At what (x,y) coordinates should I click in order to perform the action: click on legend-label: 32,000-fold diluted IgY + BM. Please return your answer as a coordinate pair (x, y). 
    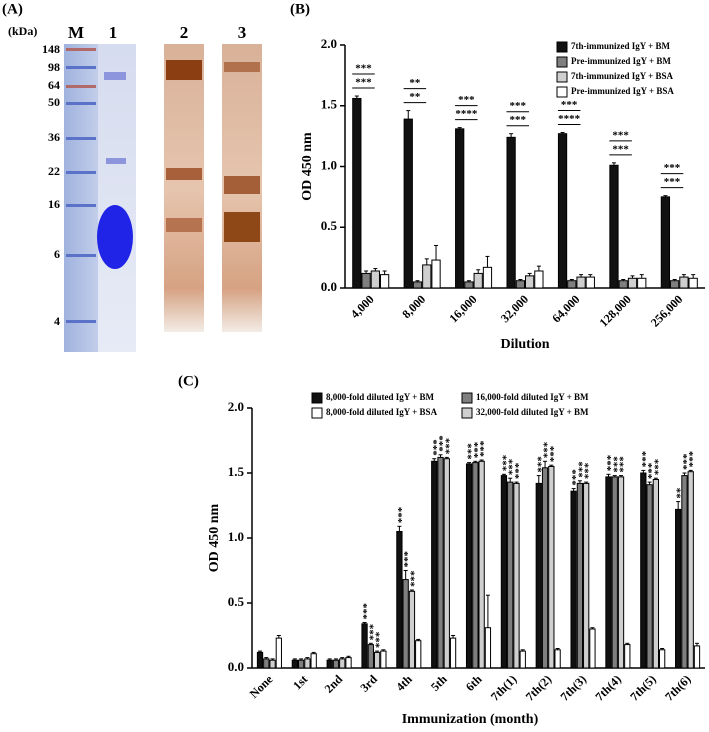
    Looking at the image, I should click on (532, 412).